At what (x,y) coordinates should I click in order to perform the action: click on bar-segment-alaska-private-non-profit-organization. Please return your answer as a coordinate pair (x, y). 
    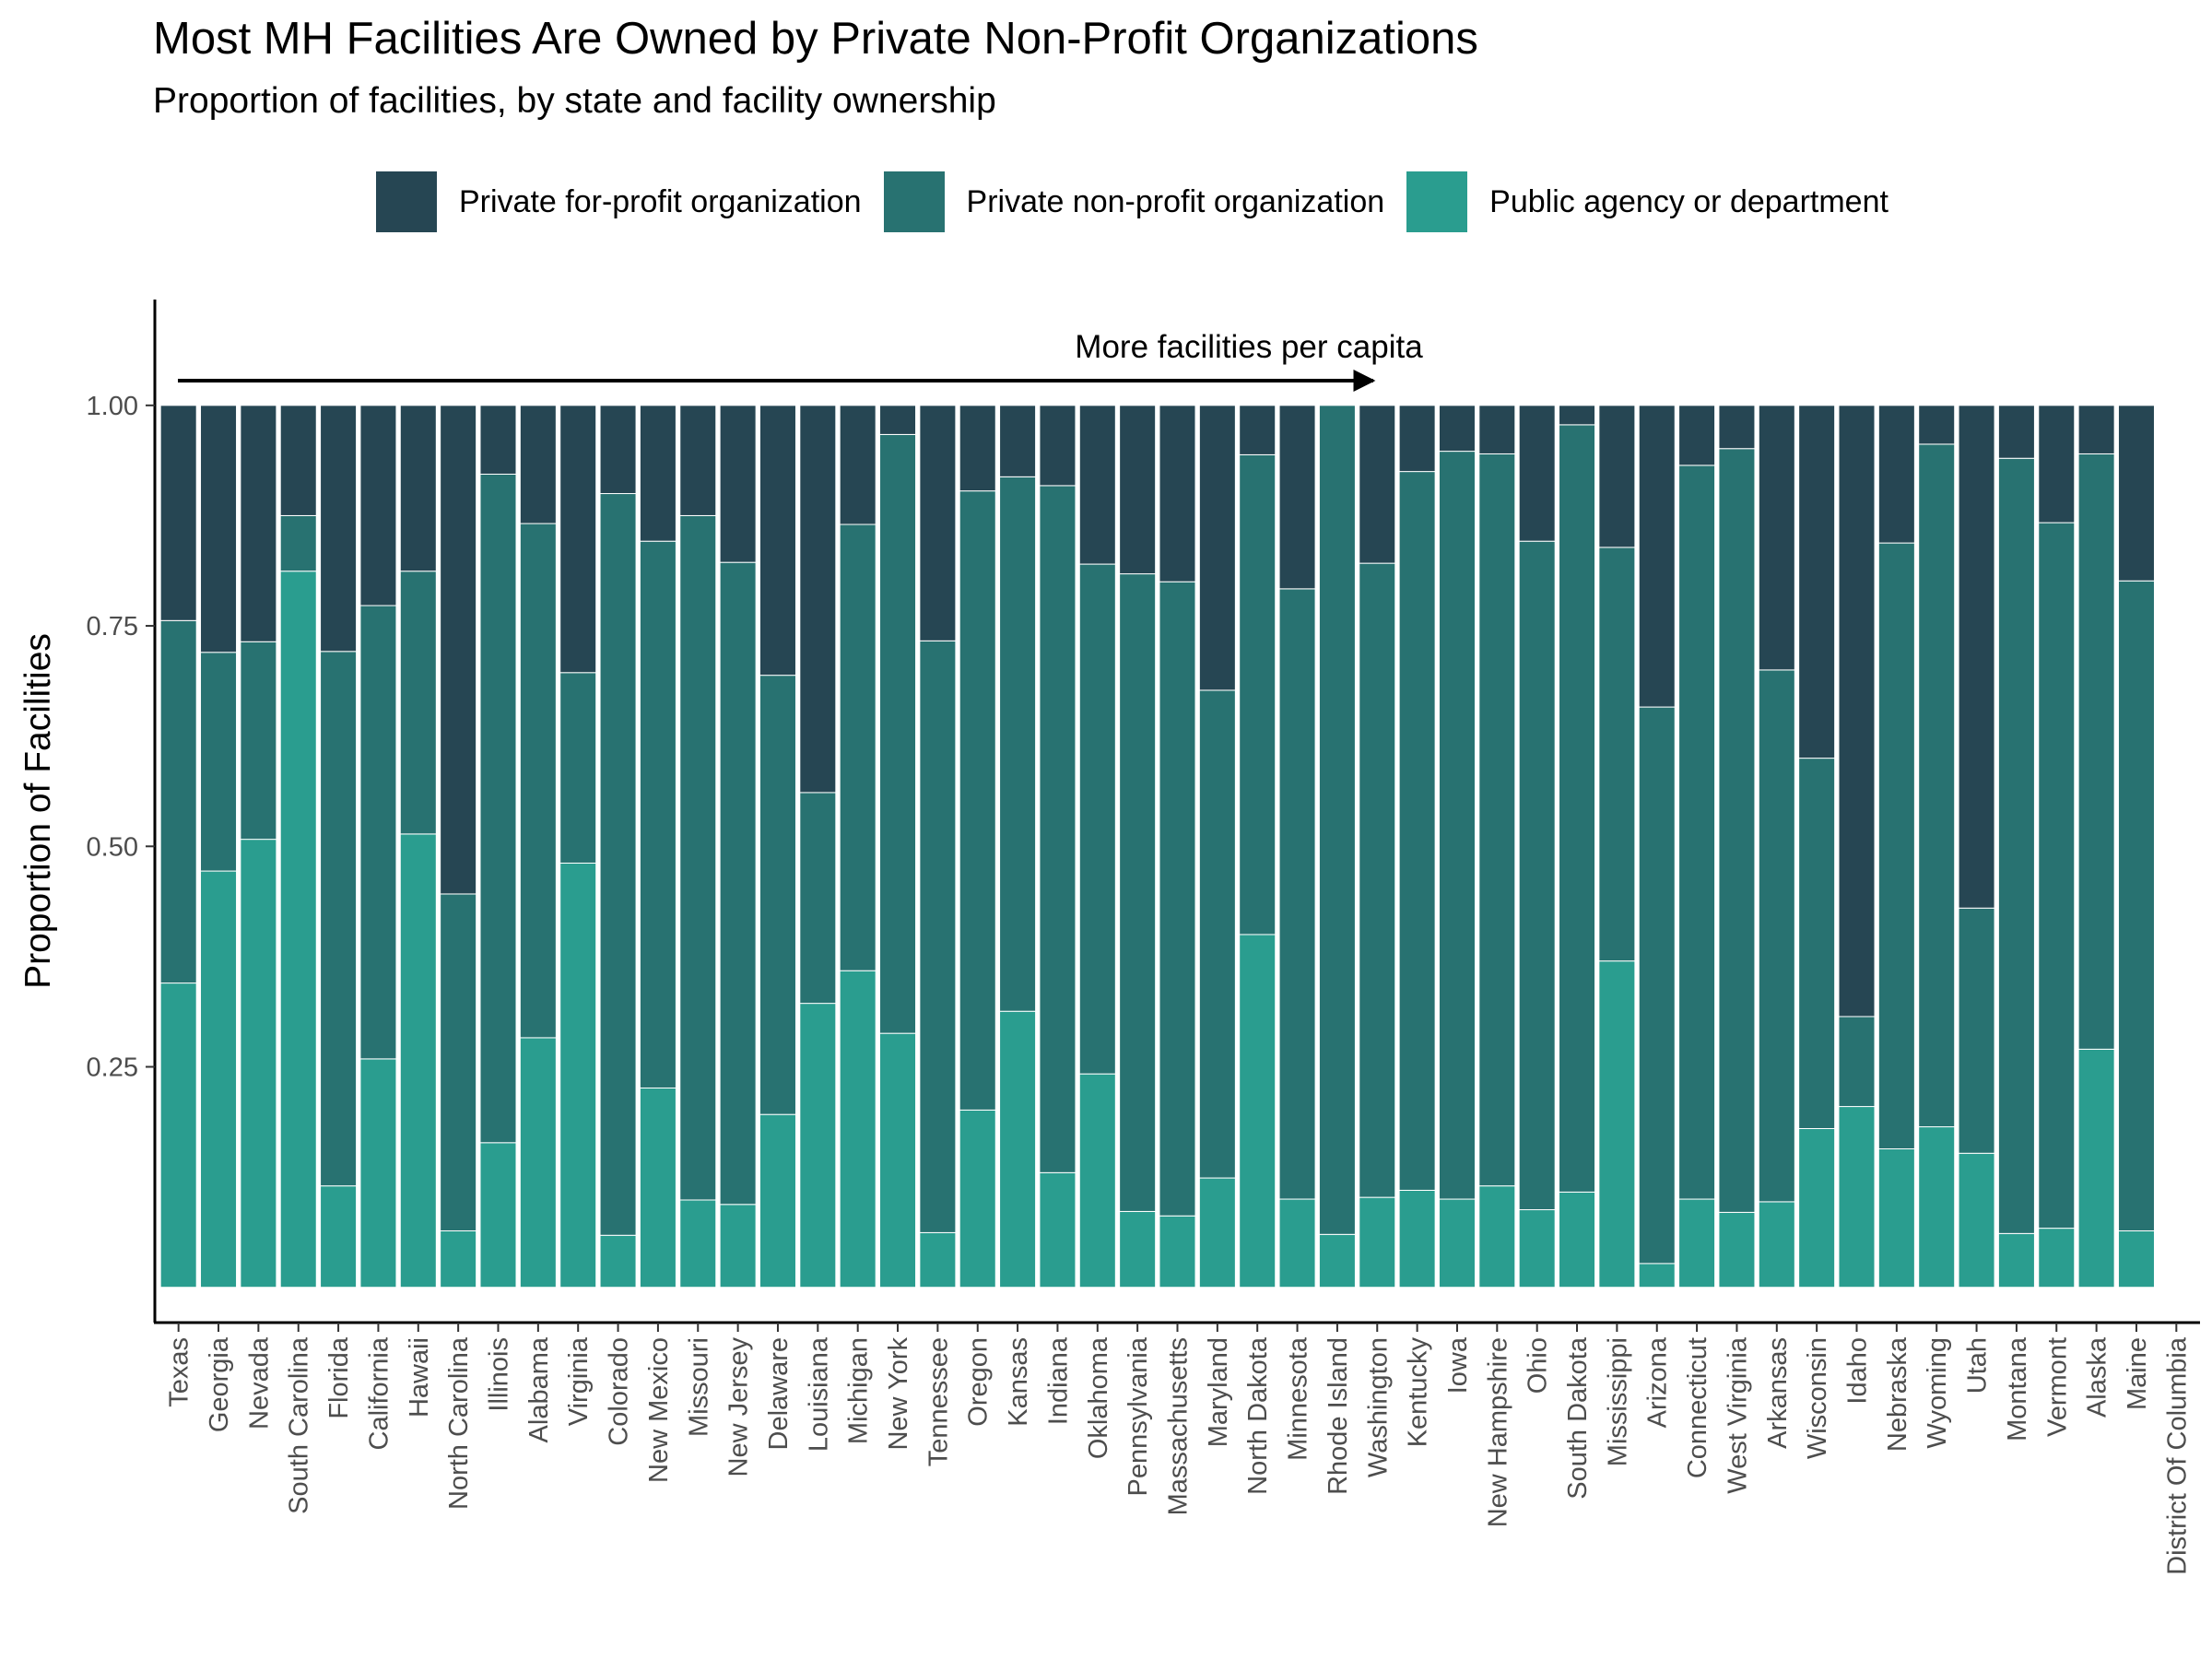
    Looking at the image, I should click on (2096, 751).